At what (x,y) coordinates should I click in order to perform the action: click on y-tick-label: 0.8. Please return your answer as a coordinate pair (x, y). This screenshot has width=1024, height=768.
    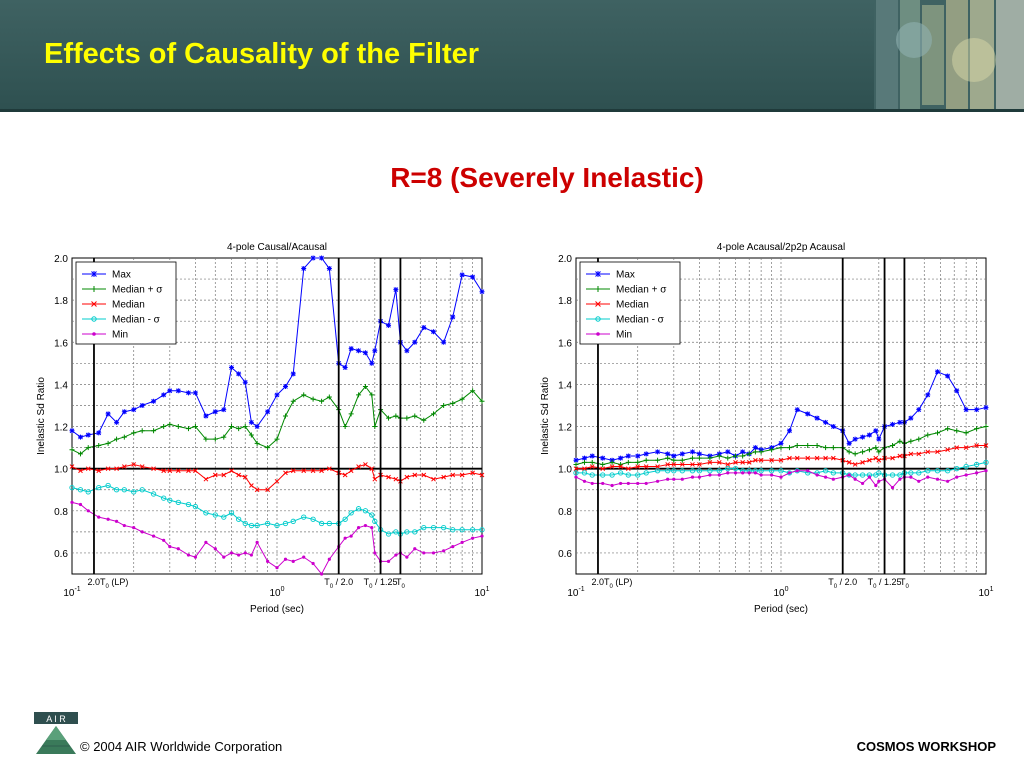
    Looking at the image, I should click on (565, 512).